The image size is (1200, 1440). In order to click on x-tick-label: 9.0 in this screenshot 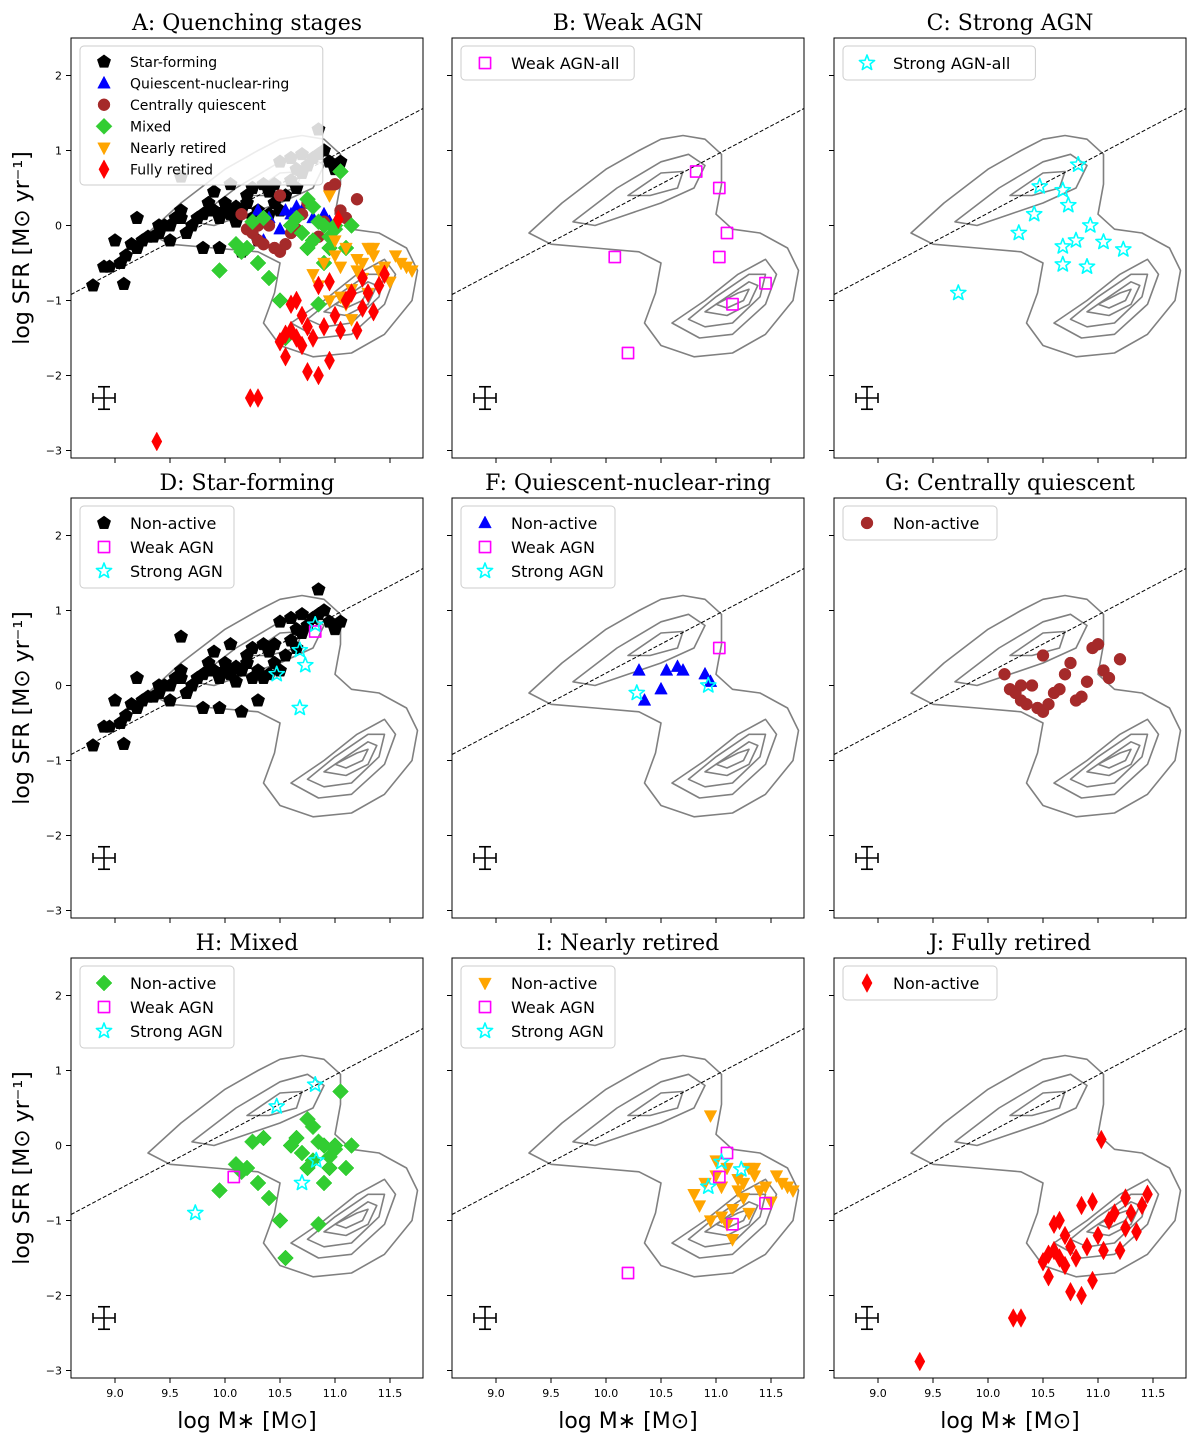, I will do `click(878, 1393)`.